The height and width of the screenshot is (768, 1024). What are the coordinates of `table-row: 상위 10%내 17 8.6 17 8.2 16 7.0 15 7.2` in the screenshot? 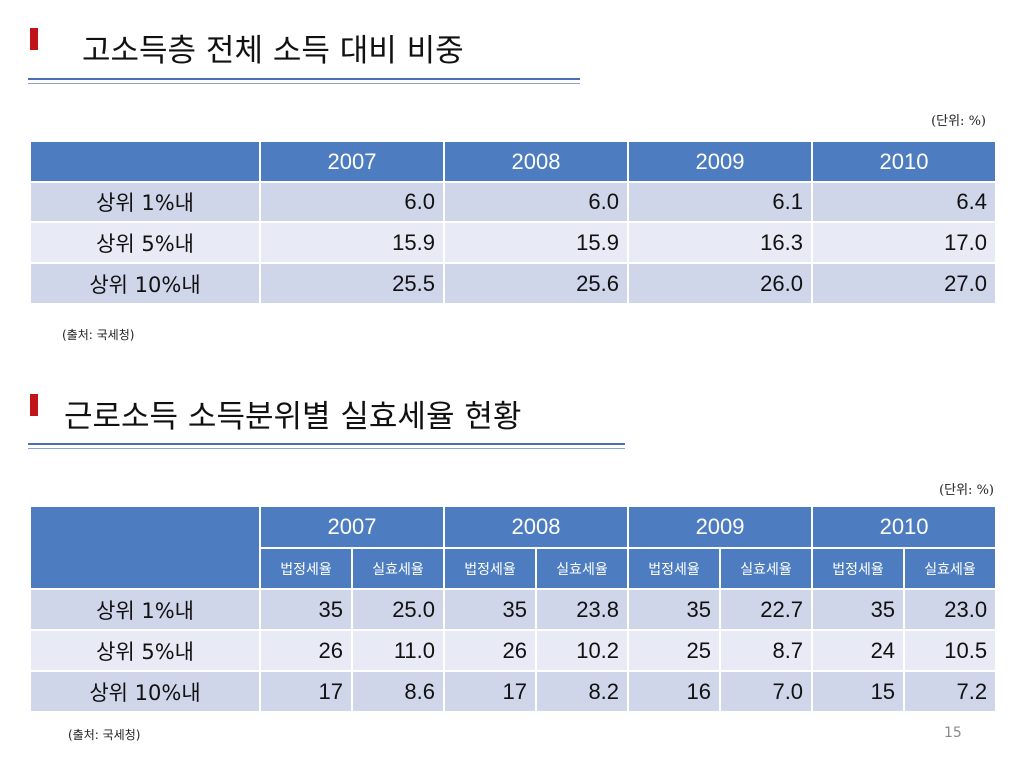 It's located at (514, 692).